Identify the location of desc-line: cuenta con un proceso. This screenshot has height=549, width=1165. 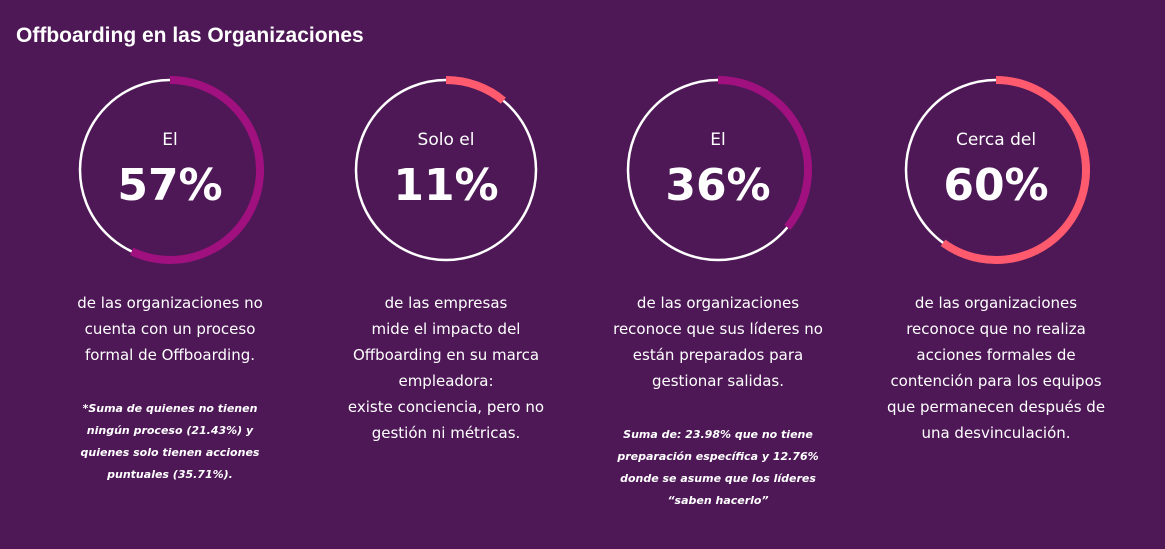
(170, 329).